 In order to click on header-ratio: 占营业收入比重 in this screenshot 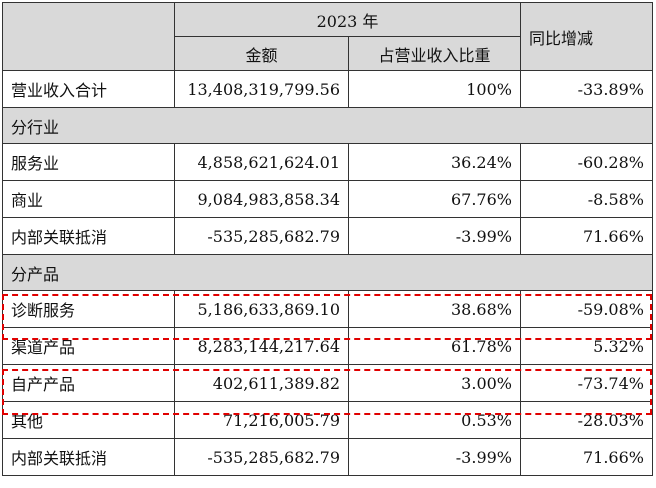, I will do `click(434, 53)`.